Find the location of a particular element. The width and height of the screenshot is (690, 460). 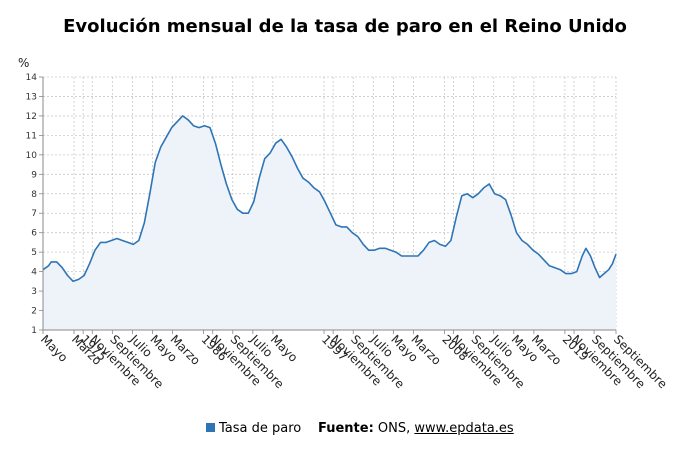

y-tick-label: 7 is located at coordinates (34, 214).